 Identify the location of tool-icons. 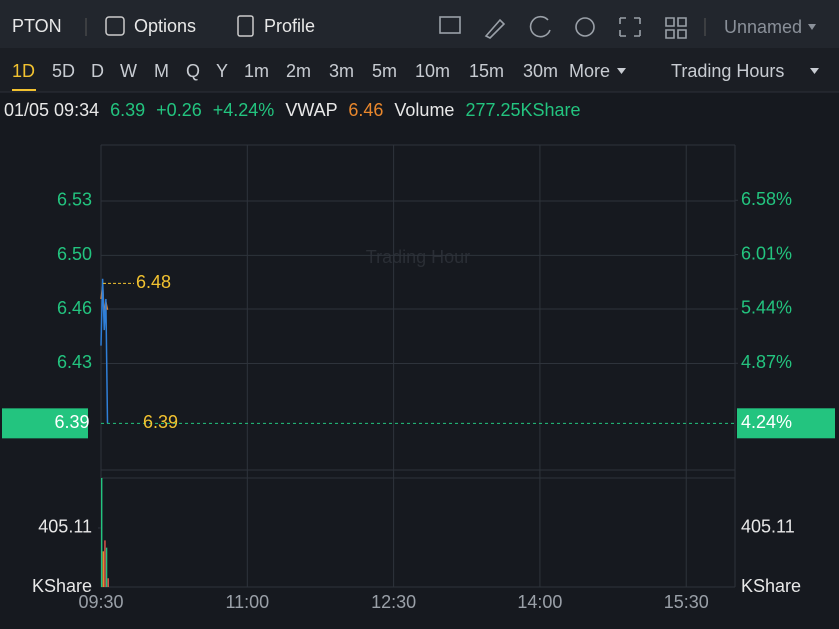
(563, 27).